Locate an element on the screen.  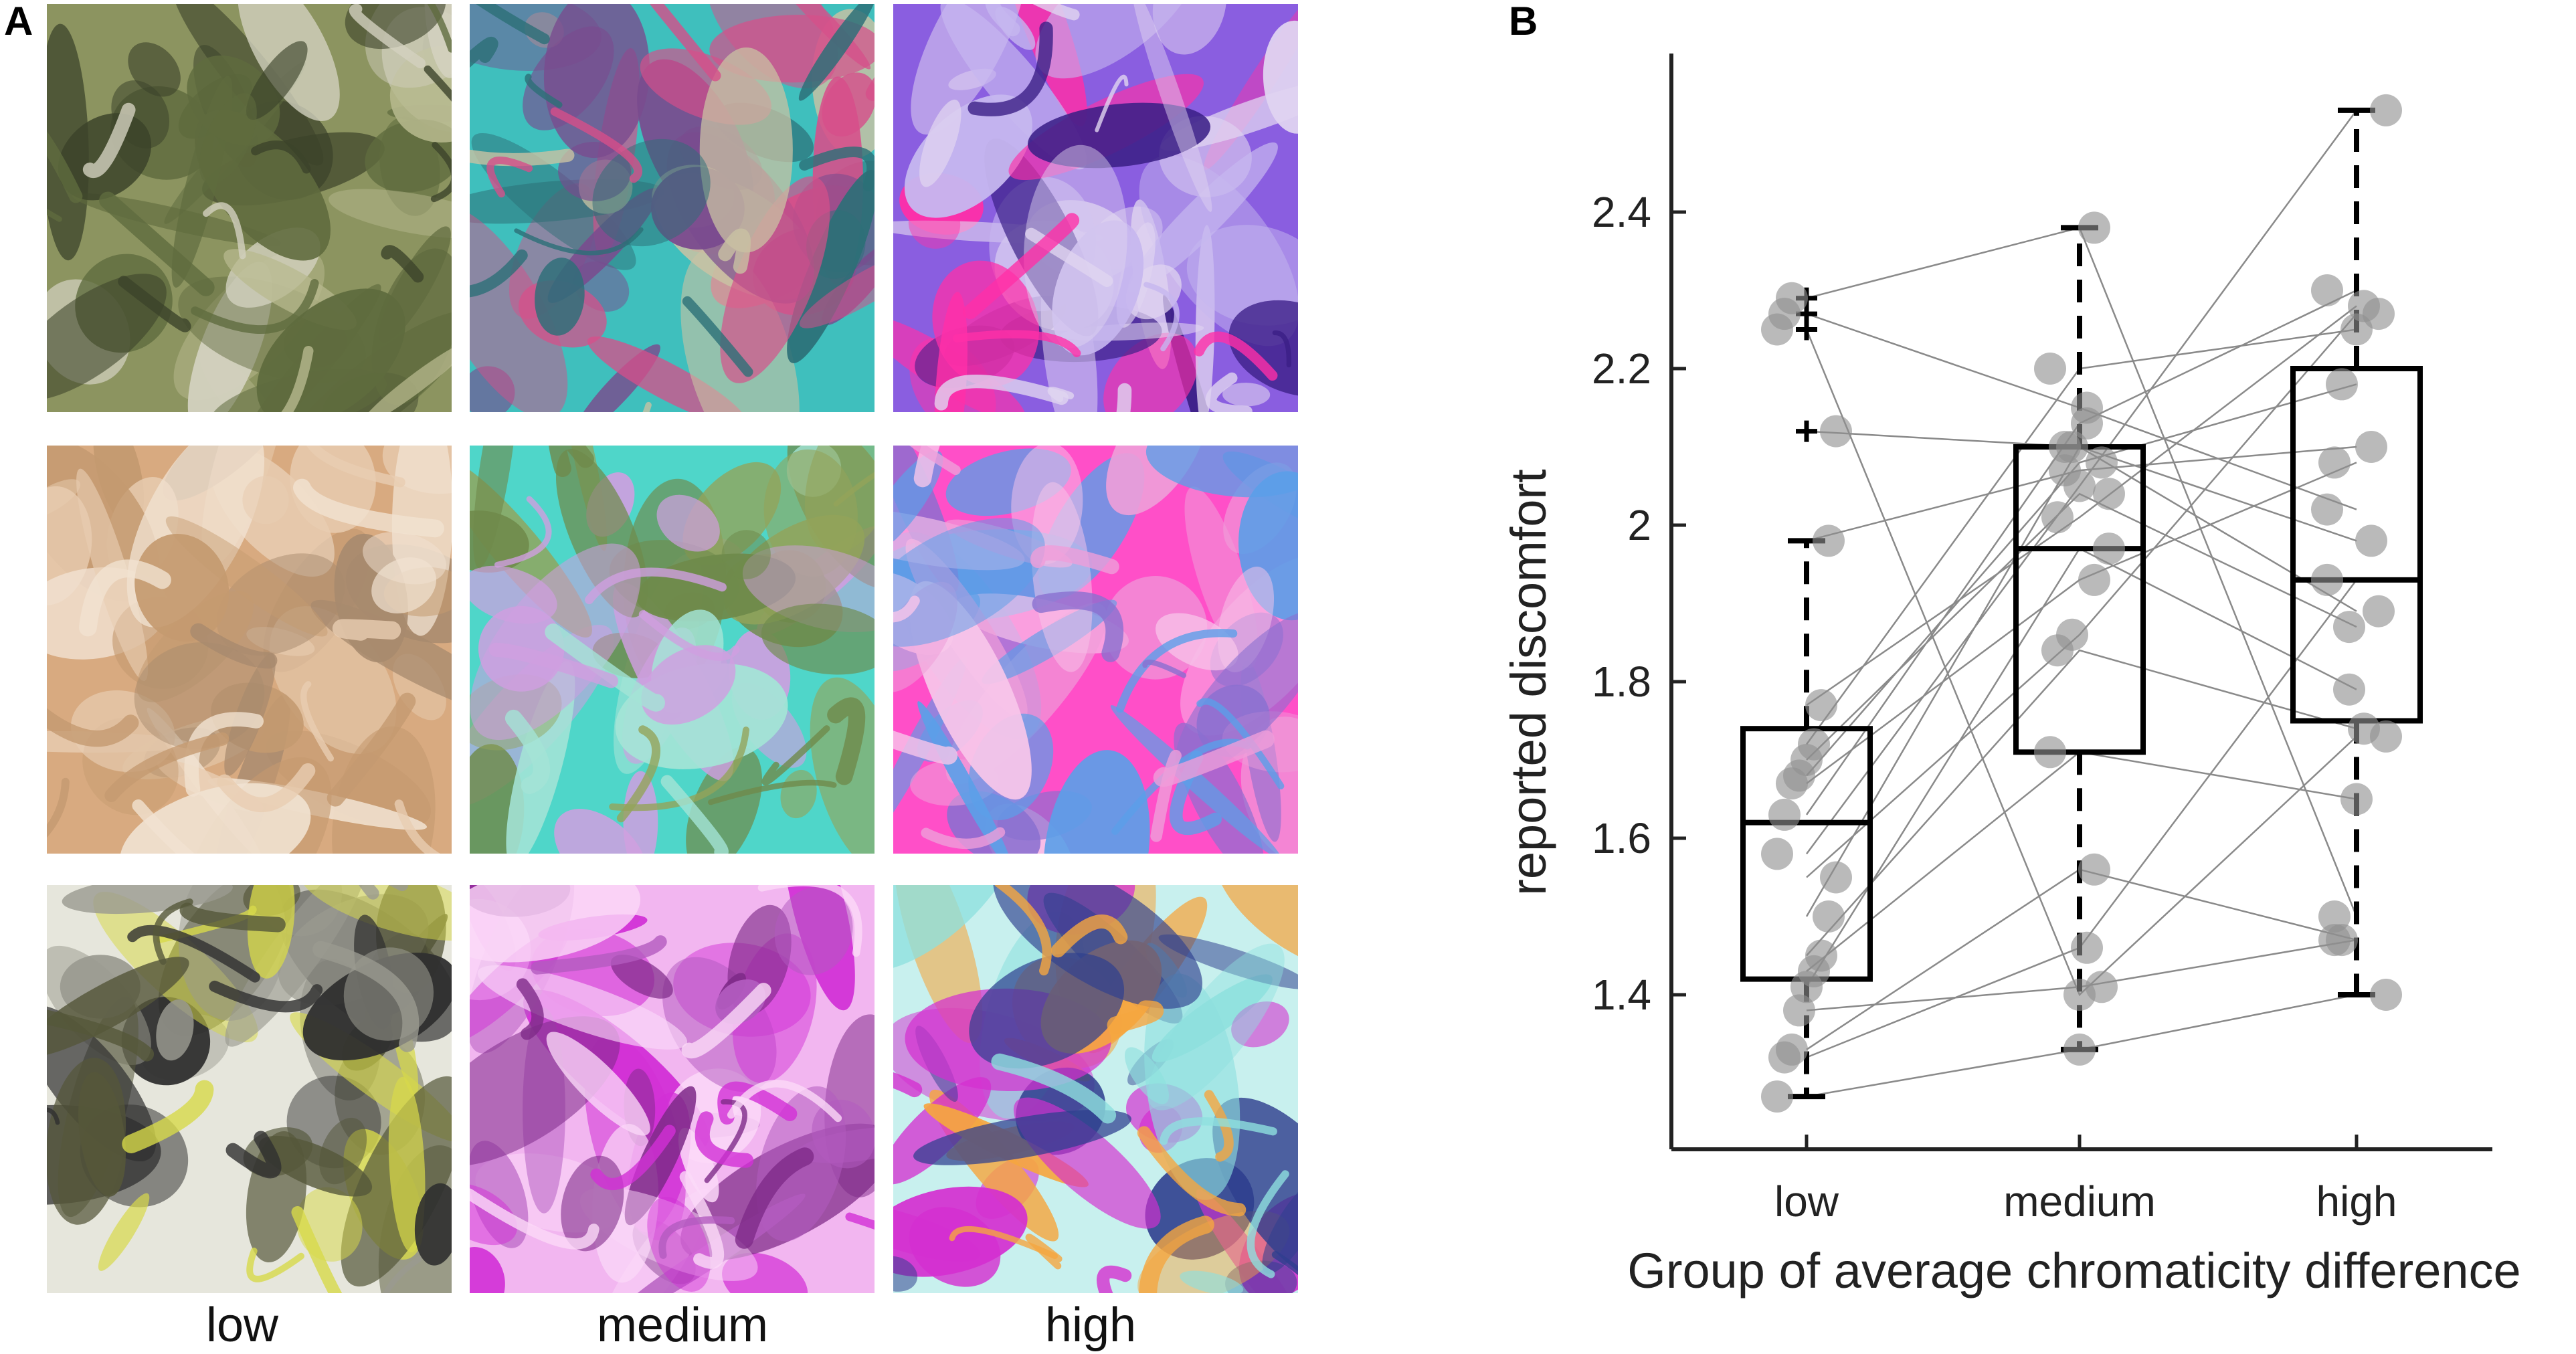
x-tick-label-low: low is located at coordinates (1806, 1201).